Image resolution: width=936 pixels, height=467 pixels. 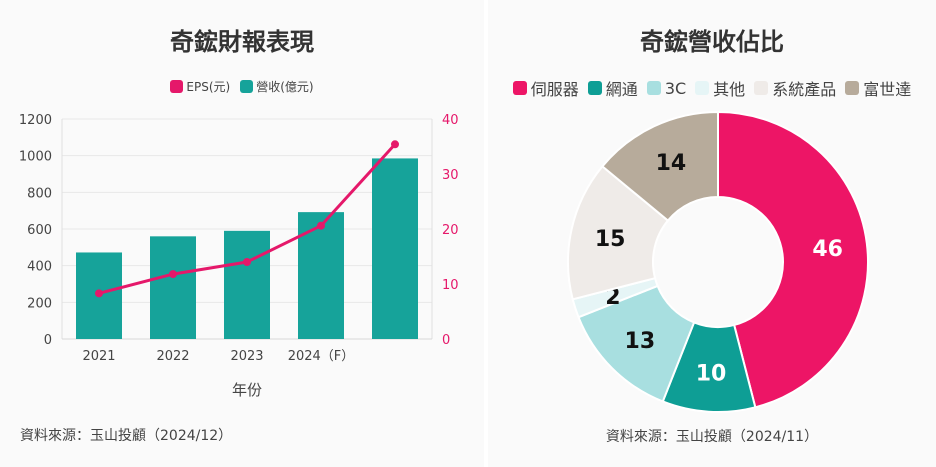 I want to click on y-left-tick-label: 0, so click(x=48, y=340).